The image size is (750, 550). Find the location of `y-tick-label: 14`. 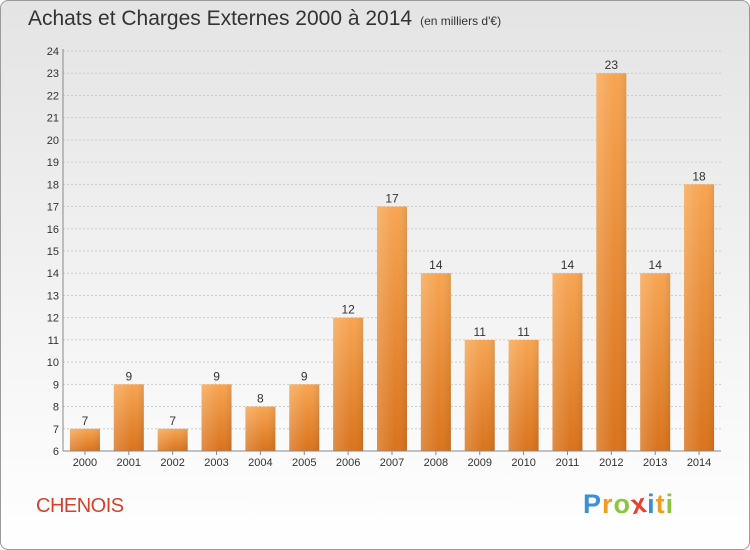

y-tick-label: 14 is located at coordinates (53, 274).